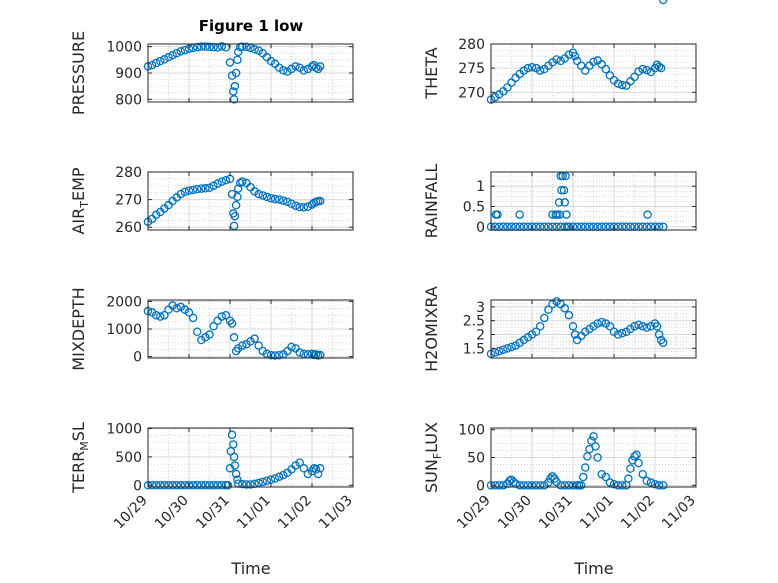  Describe the element at coordinates (211, 200) in the screenshot. I see `subplot-air-temp: 260 270 280 AIRTEMP` at that location.